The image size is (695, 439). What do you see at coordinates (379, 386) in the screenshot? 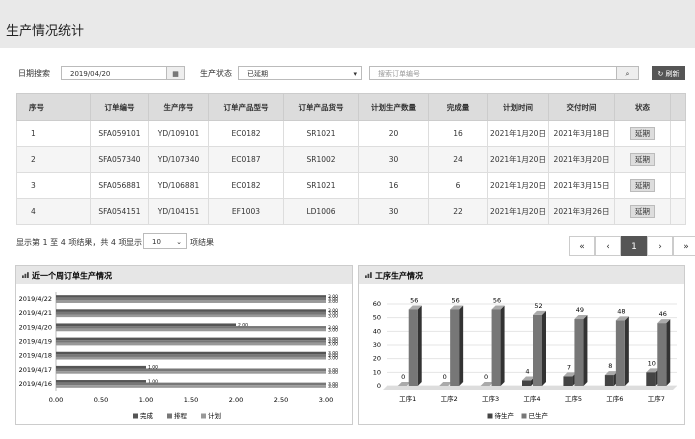
I see `y-tick-label: 0` at bounding box center [379, 386].